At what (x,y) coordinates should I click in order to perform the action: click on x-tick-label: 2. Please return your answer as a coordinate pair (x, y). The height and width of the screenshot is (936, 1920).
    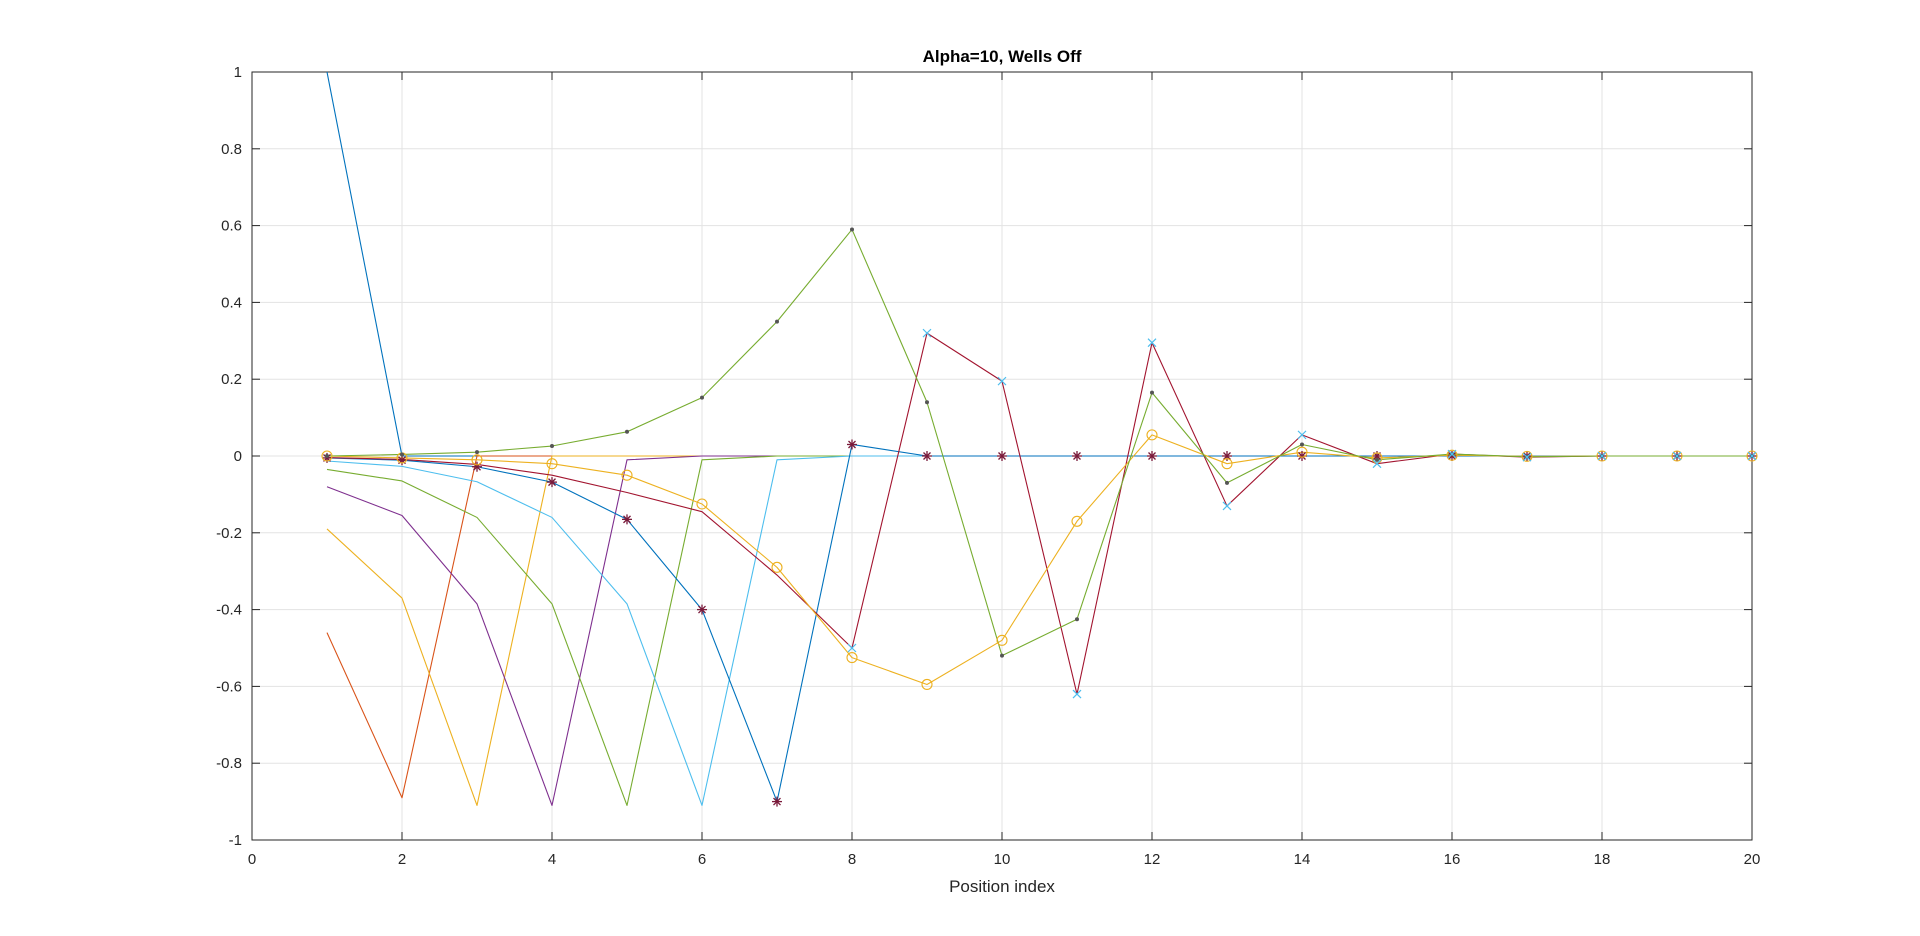
    Looking at the image, I should click on (402, 859).